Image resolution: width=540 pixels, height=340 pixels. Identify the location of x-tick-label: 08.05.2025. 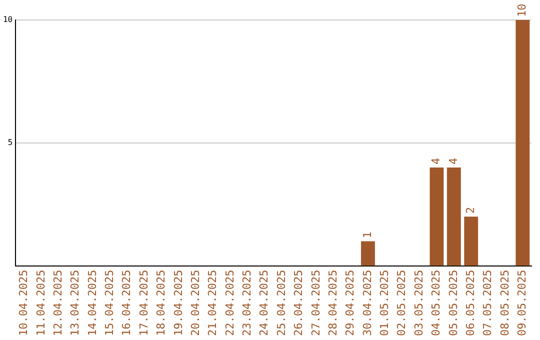
(505, 303).